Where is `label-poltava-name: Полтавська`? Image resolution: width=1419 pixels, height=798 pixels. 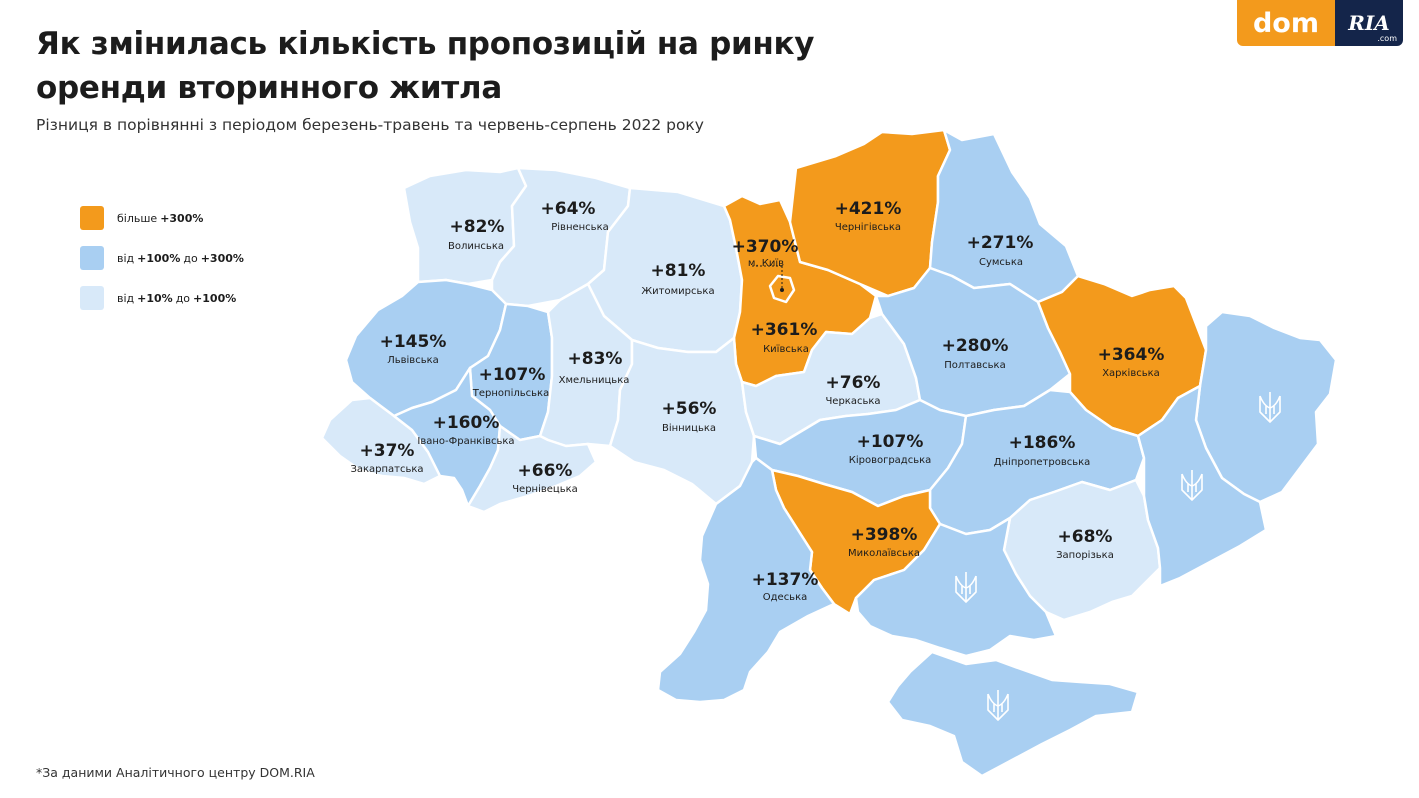
label-poltava-name: Полтавська is located at coordinates (974, 365).